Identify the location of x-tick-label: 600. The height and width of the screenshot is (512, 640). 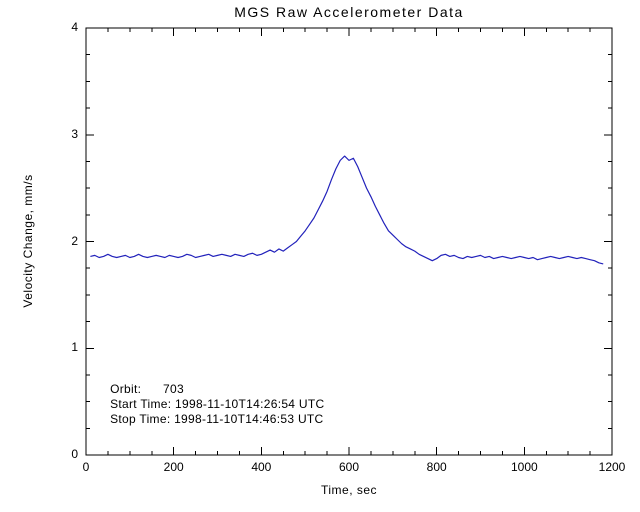
(349, 467).